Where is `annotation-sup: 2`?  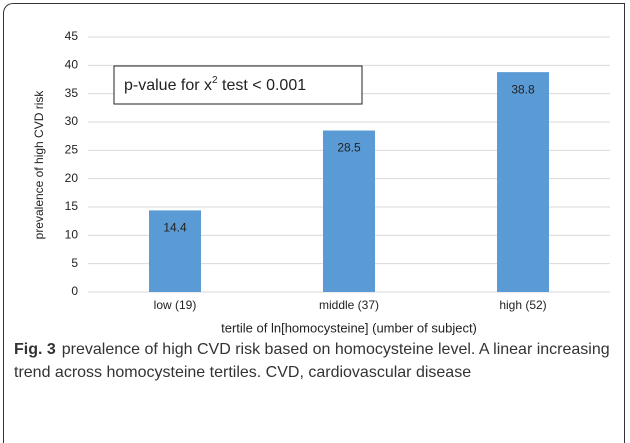
annotation-sup: 2 is located at coordinates (215, 80).